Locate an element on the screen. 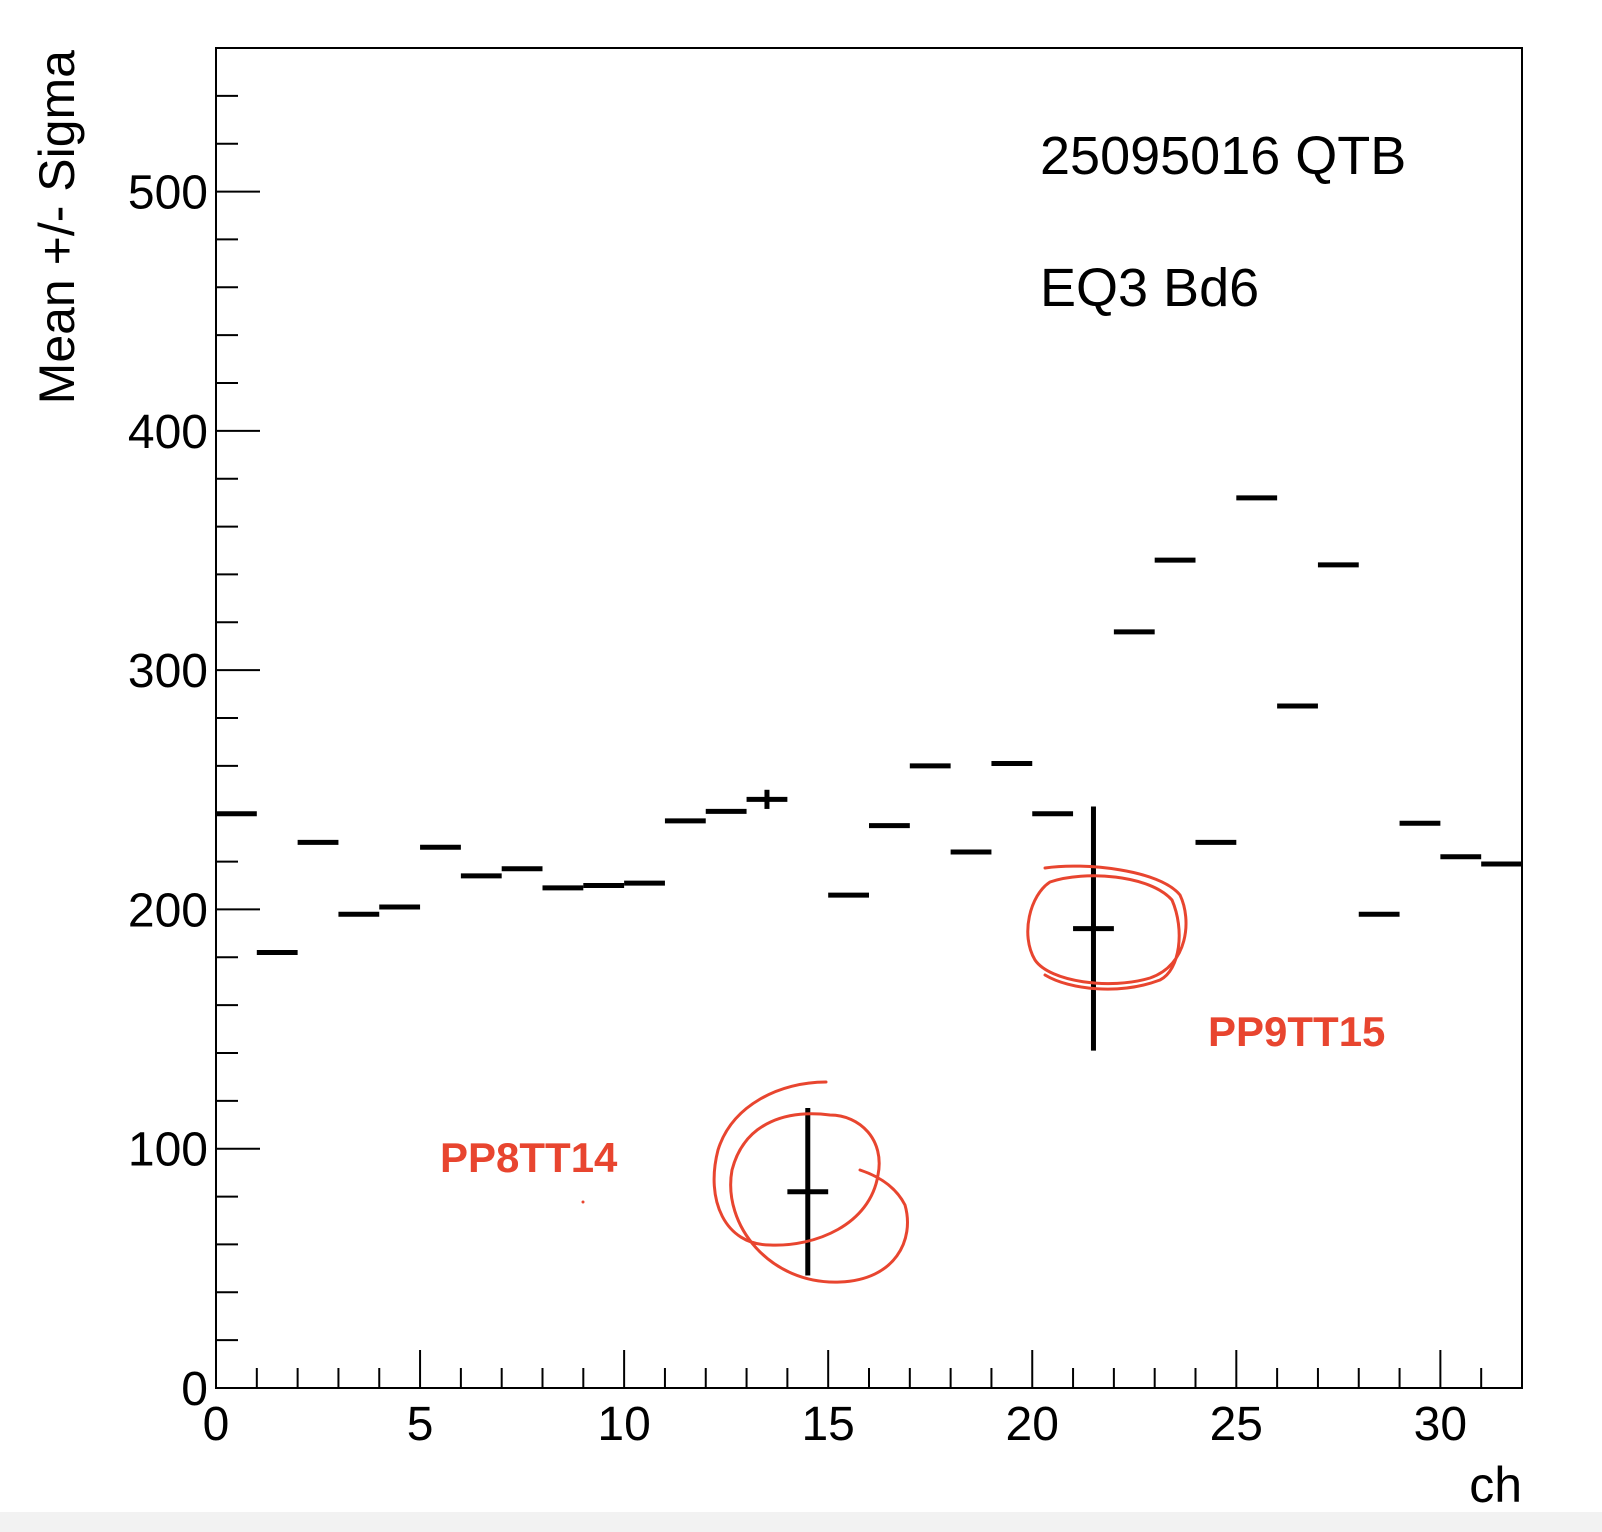 The height and width of the screenshot is (1532, 1602). y-tick-label: 0 is located at coordinates (194, 1389).